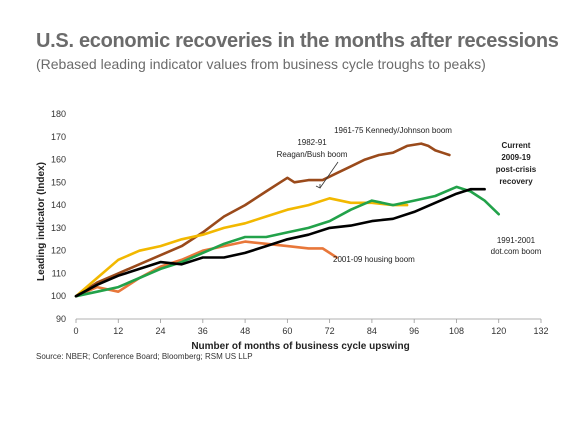  Describe the element at coordinates (330, 331) in the screenshot. I see `x-tick-label: 72` at that location.